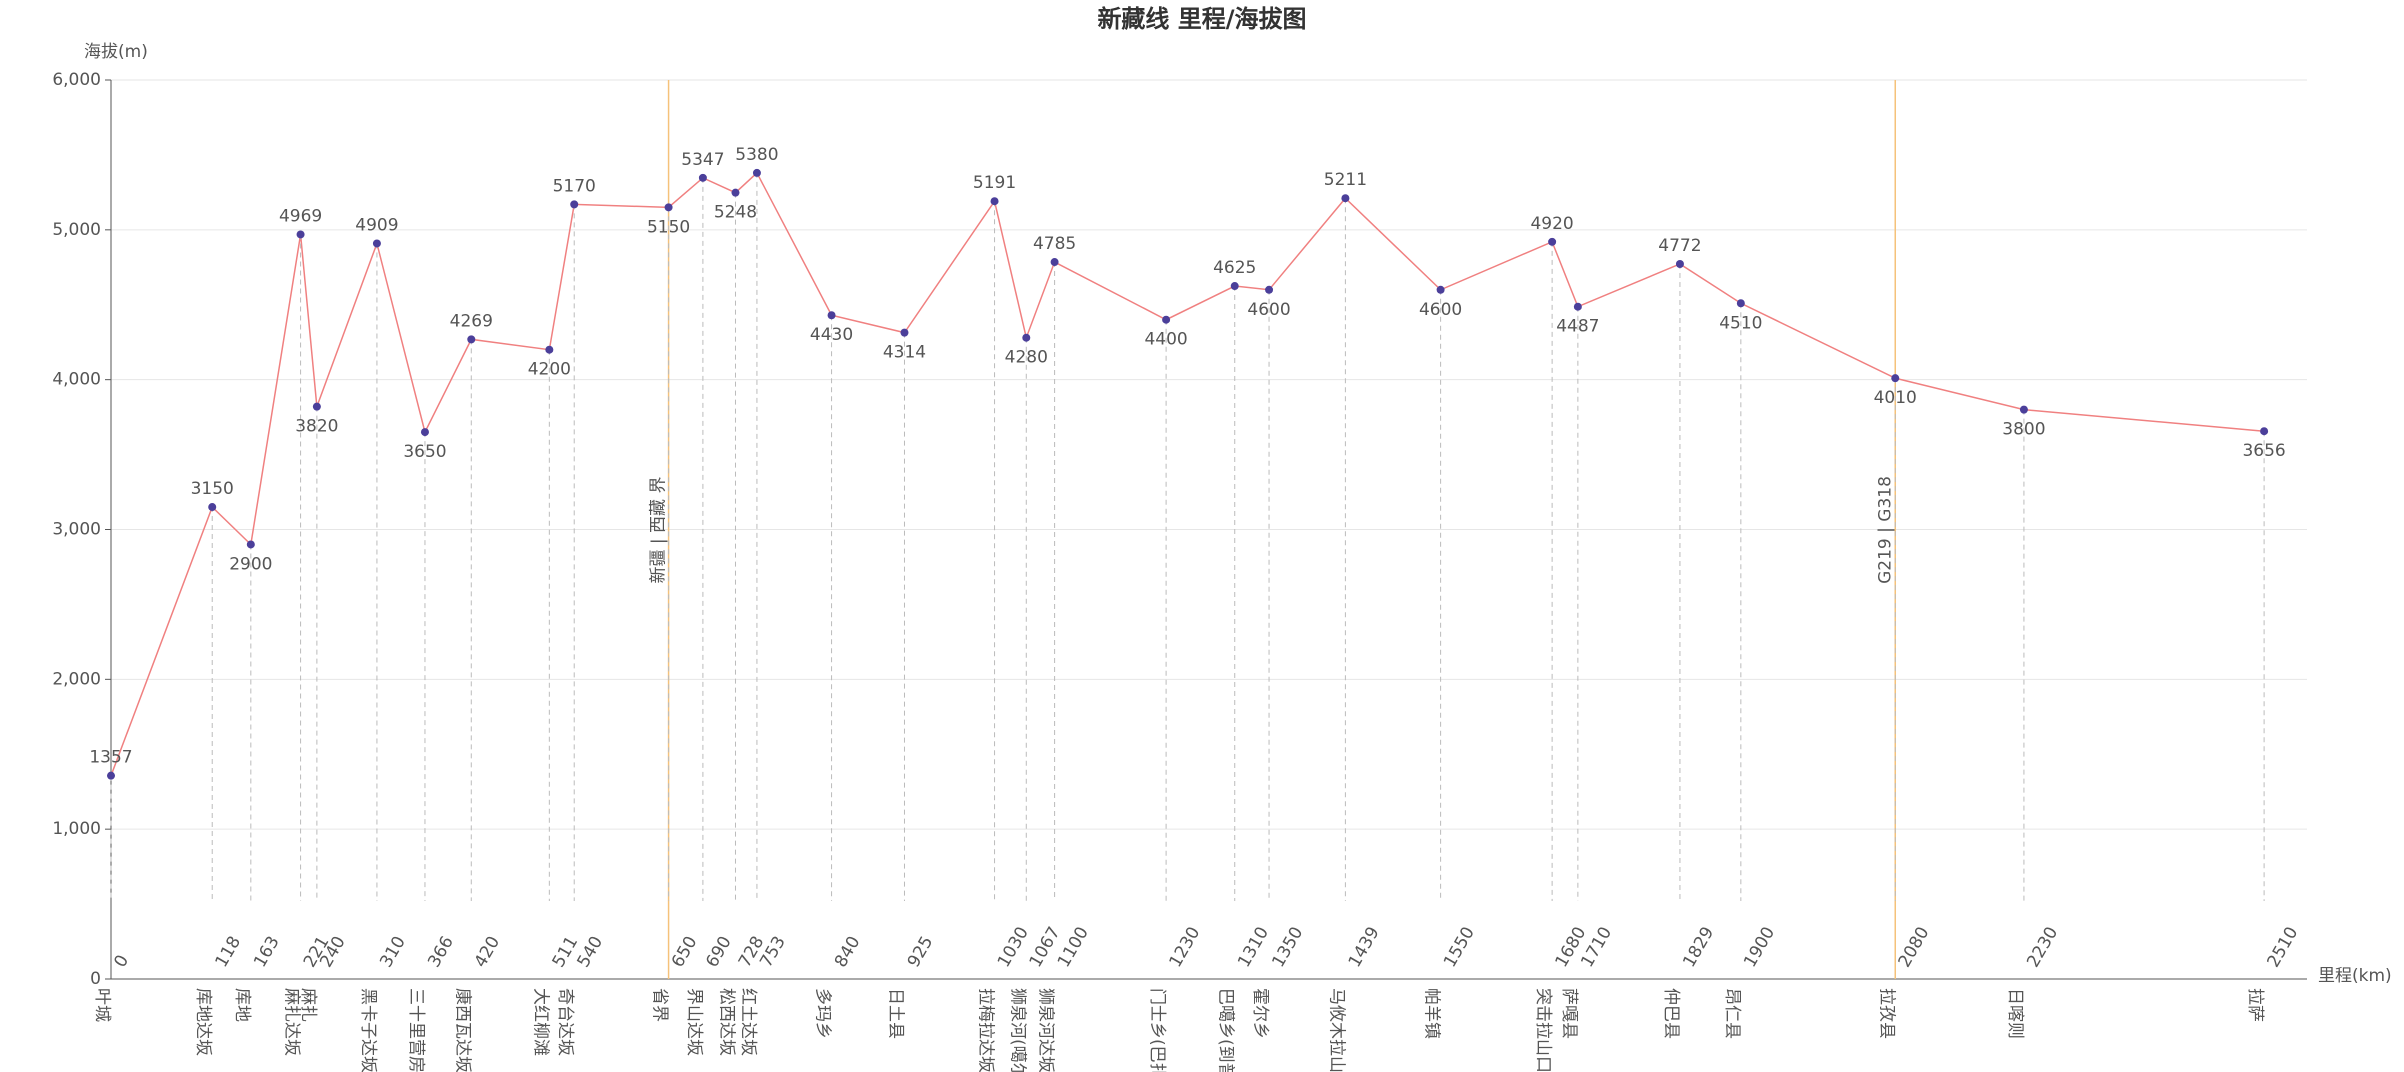 The width and height of the screenshot is (2404, 1072). What do you see at coordinates (2255, 1005) in the screenshot?
I see `place-label: 拉萨` at bounding box center [2255, 1005].